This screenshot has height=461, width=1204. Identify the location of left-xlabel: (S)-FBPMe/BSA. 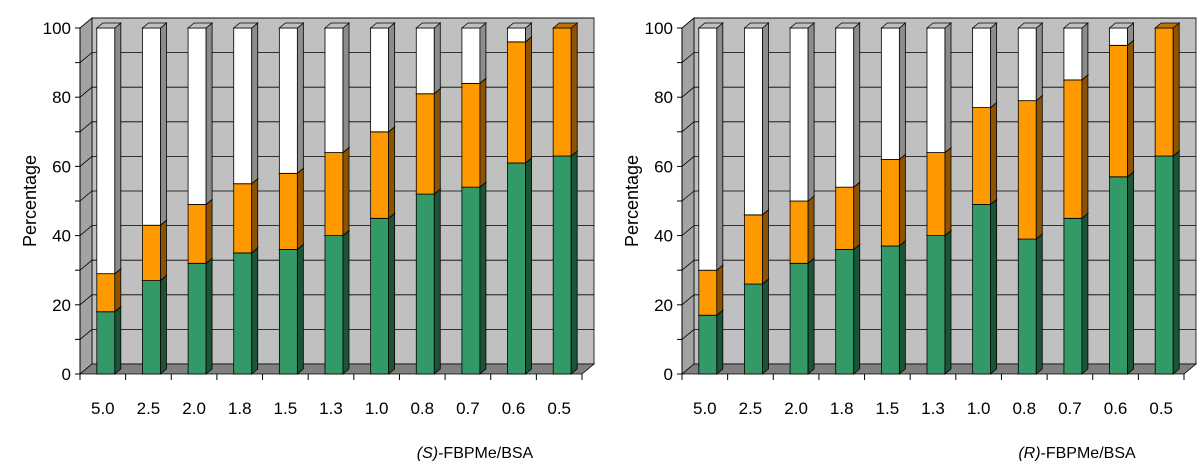
(475, 453).